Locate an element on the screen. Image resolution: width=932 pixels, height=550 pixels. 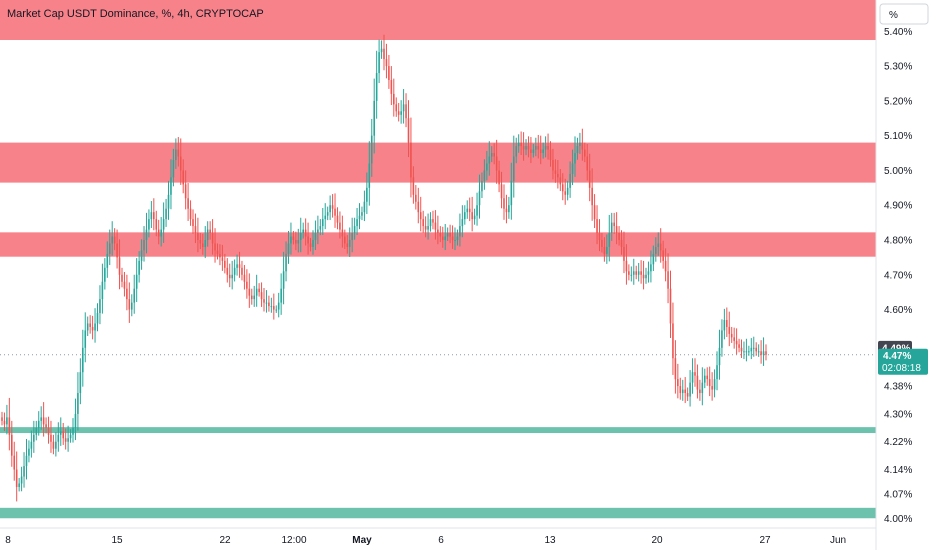
price-tick-label: 4.80% is located at coordinates (898, 241).